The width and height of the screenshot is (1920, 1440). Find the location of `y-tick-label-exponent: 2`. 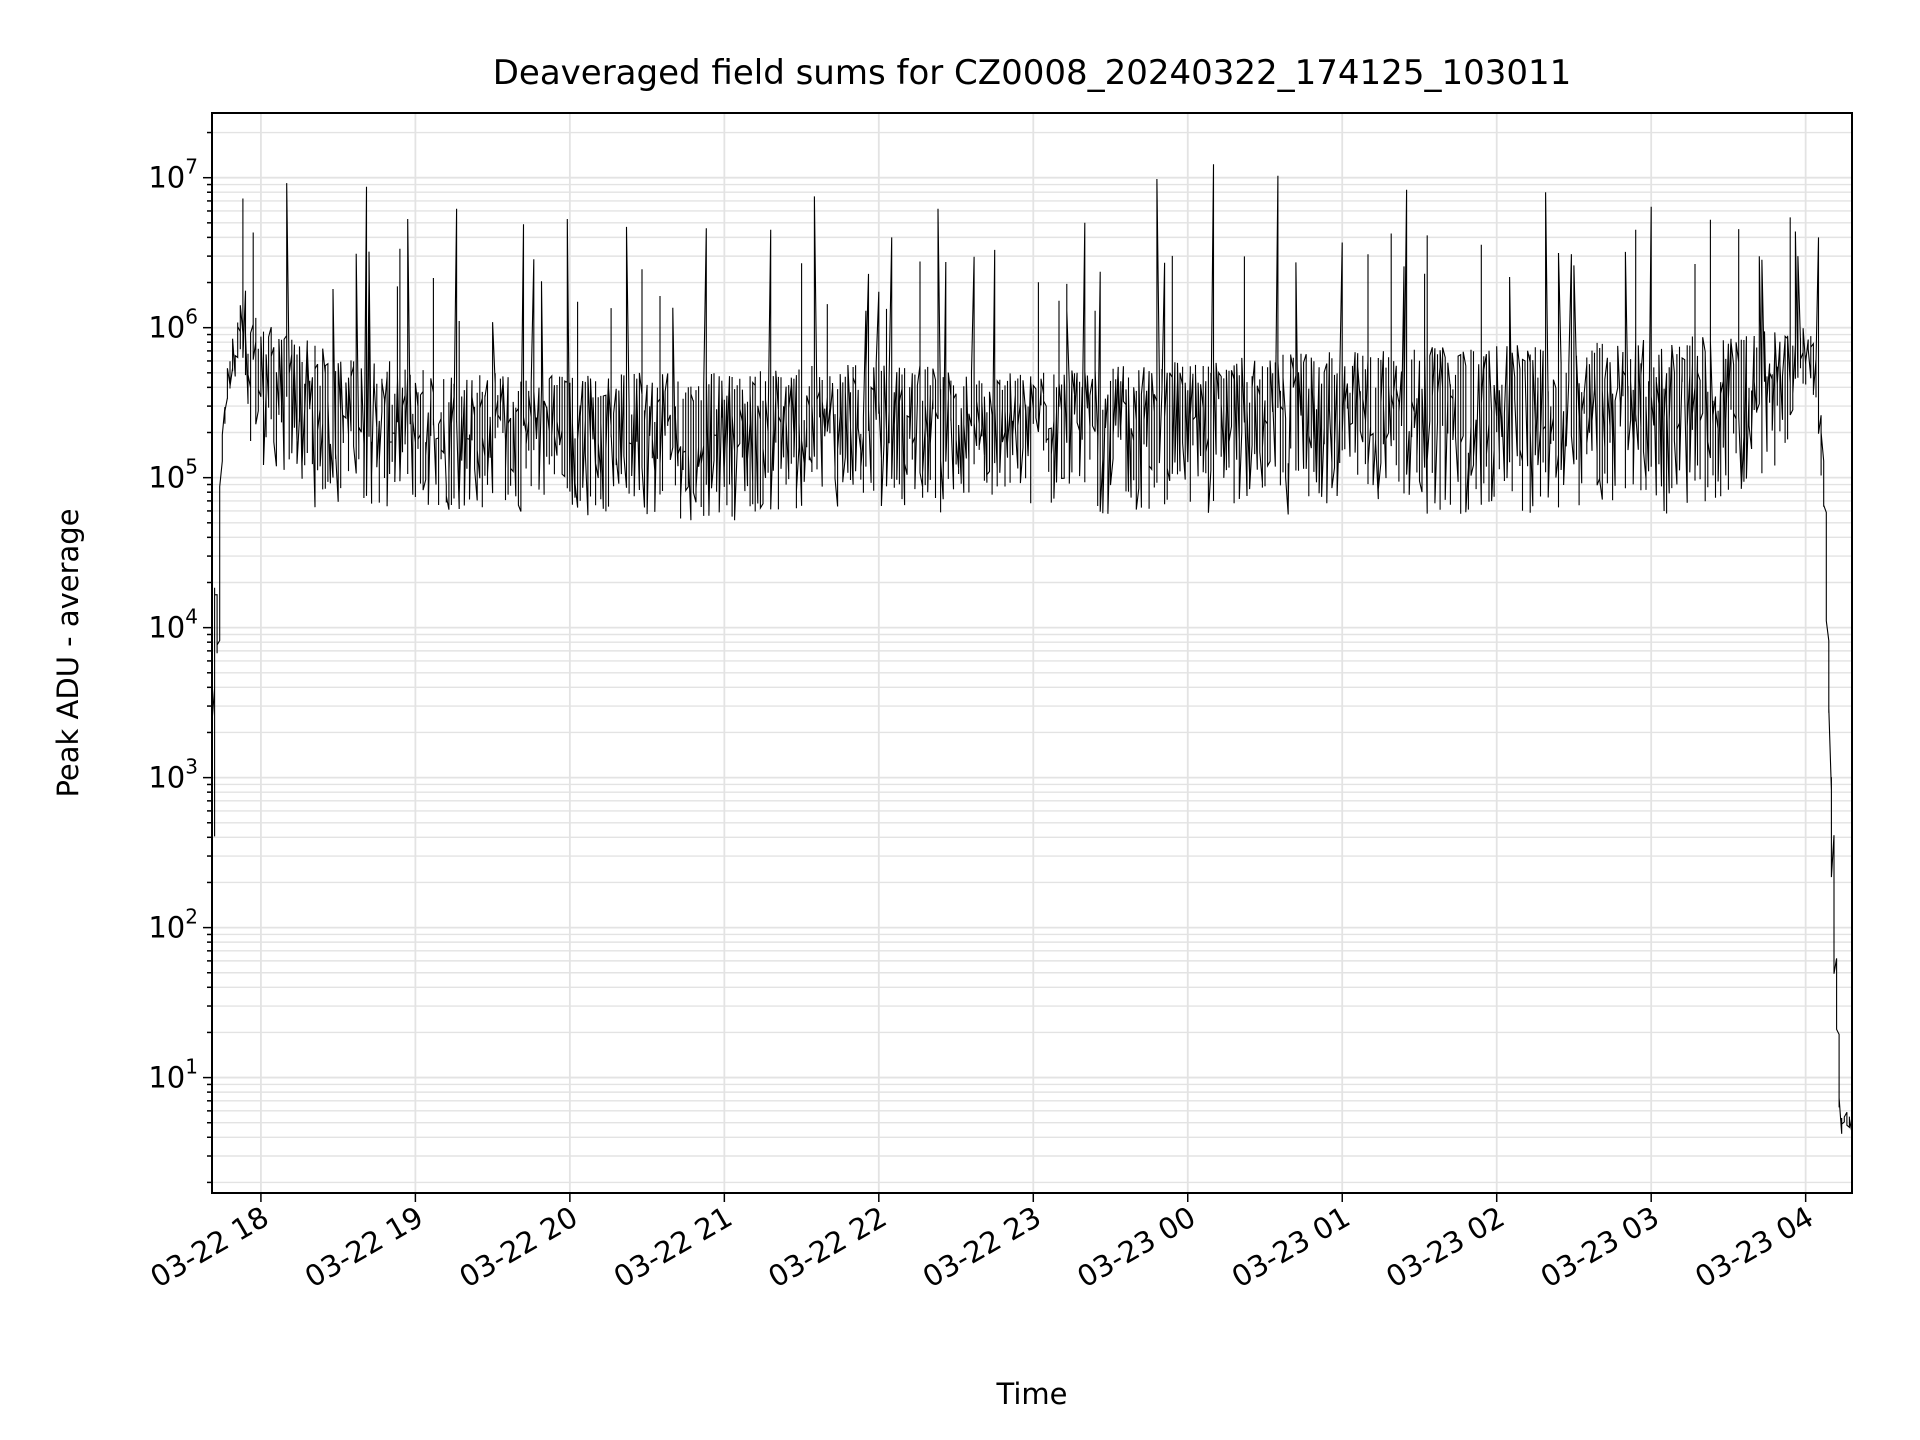

y-tick-label-exponent: 2 is located at coordinates (191, 917).